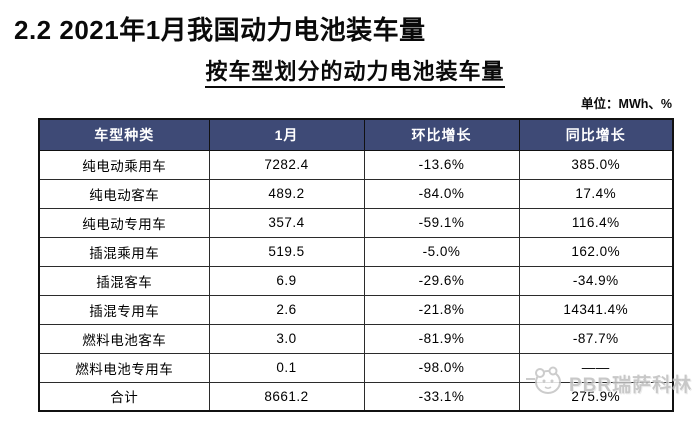 The image size is (694, 428). I want to click on table-row: 燃料电池专用车 0.1 -98.0% ——, so click(356, 367).